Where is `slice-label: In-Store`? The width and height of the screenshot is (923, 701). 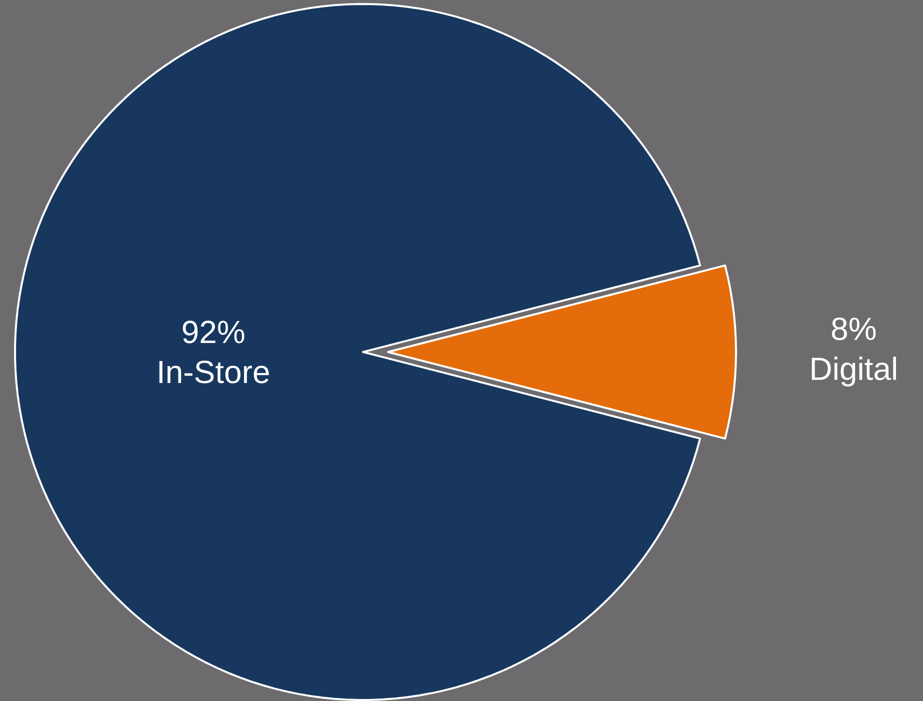
slice-label: In-Store is located at coordinates (214, 372).